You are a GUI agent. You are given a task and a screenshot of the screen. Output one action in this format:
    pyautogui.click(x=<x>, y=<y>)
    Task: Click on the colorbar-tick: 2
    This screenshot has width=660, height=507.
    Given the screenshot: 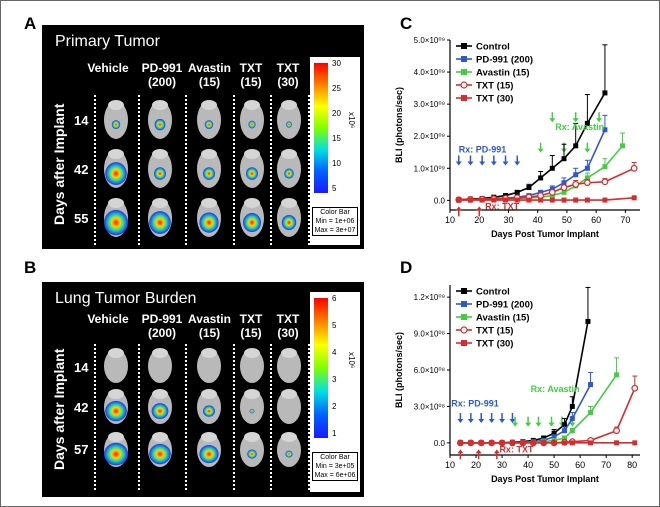 What is the action you would take?
    pyautogui.click(x=334, y=406)
    